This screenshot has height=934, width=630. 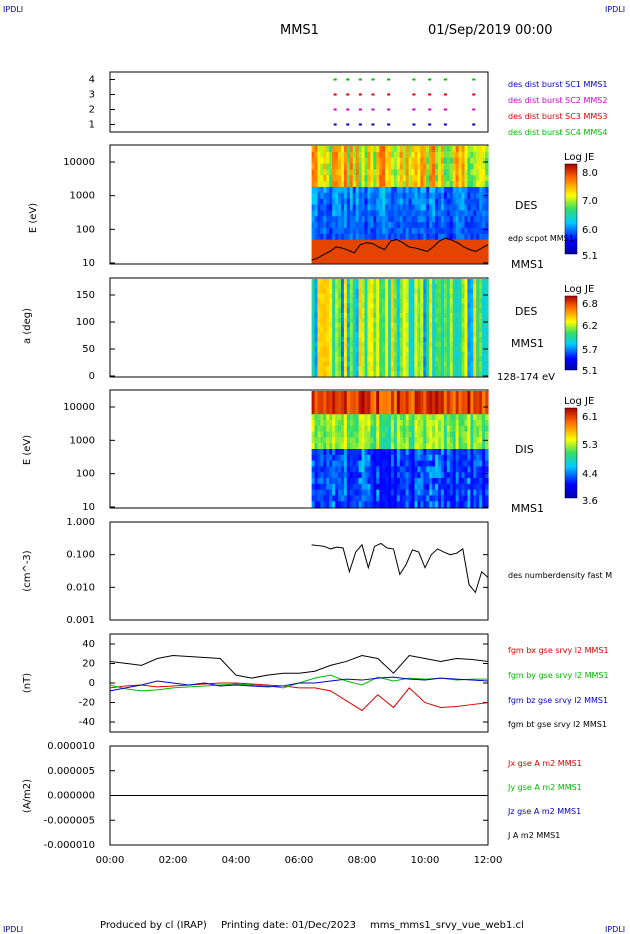 What do you see at coordinates (85, 295) in the screenshot?
I see `des-pitch-ytick-label: 150` at bounding box center [85, 295].